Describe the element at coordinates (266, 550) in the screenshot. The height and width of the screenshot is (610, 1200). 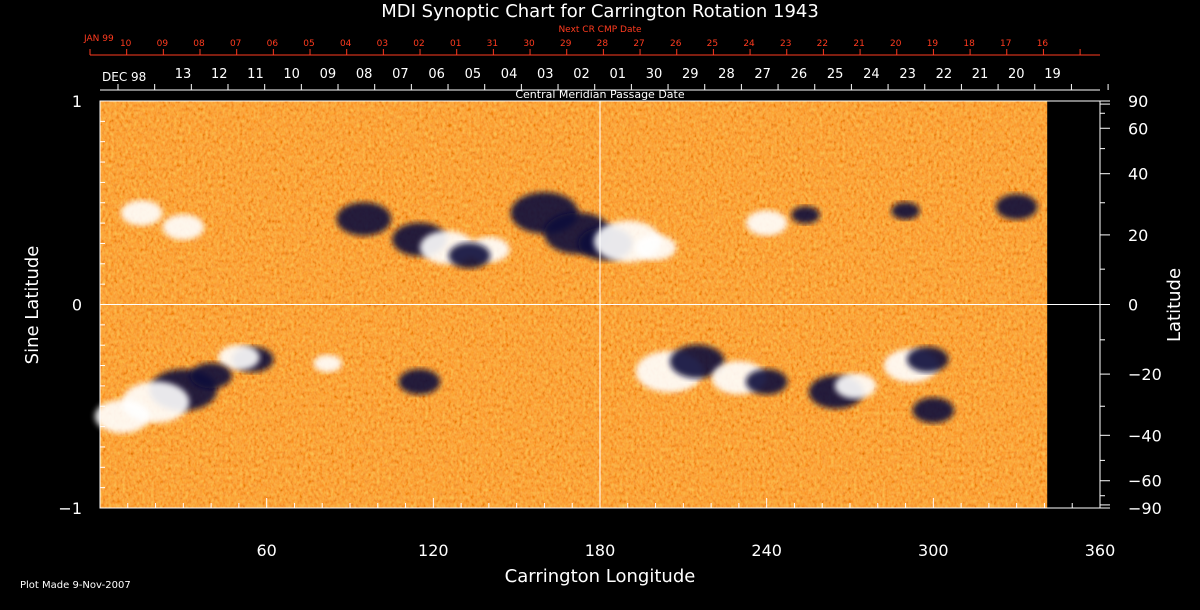
I see `x-tick-label: 60` at that location.